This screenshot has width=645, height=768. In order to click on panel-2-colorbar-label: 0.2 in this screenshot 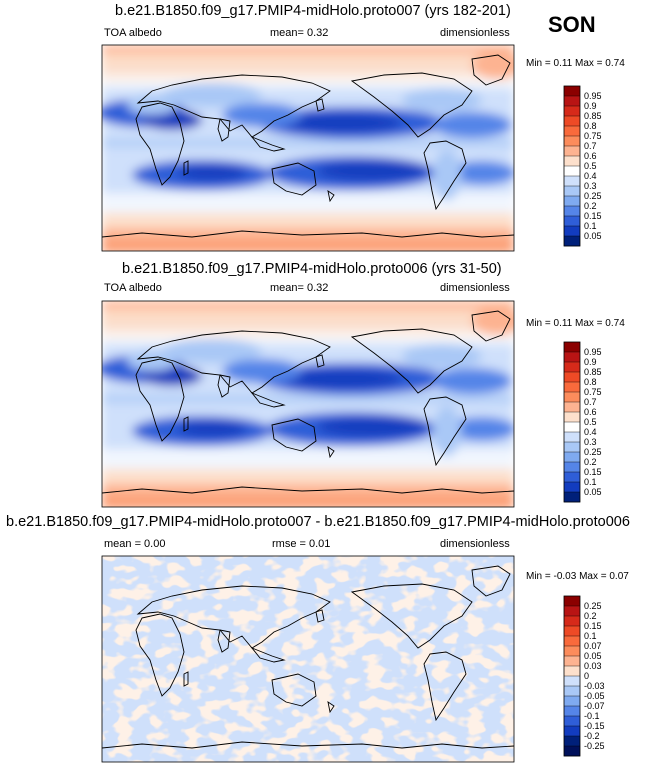, I will do `click(590, 462)`.